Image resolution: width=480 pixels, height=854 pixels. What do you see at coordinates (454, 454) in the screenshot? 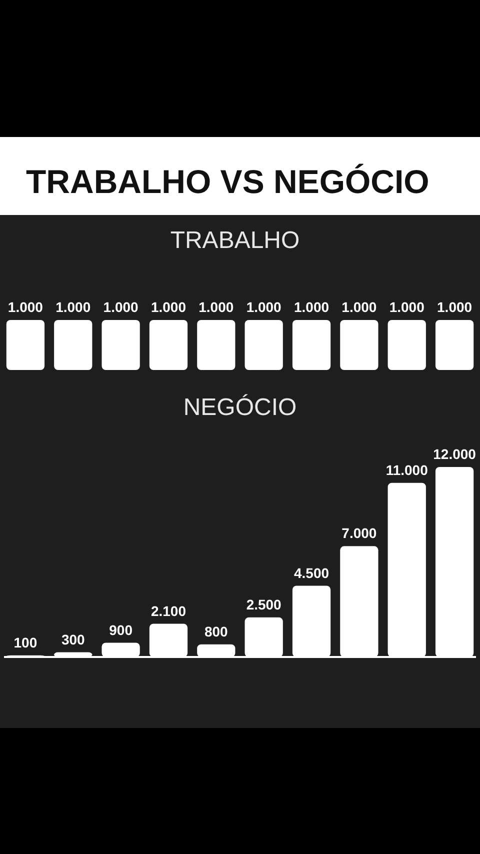
I see `data-label: 12.000` at bounding box center [454, 454].